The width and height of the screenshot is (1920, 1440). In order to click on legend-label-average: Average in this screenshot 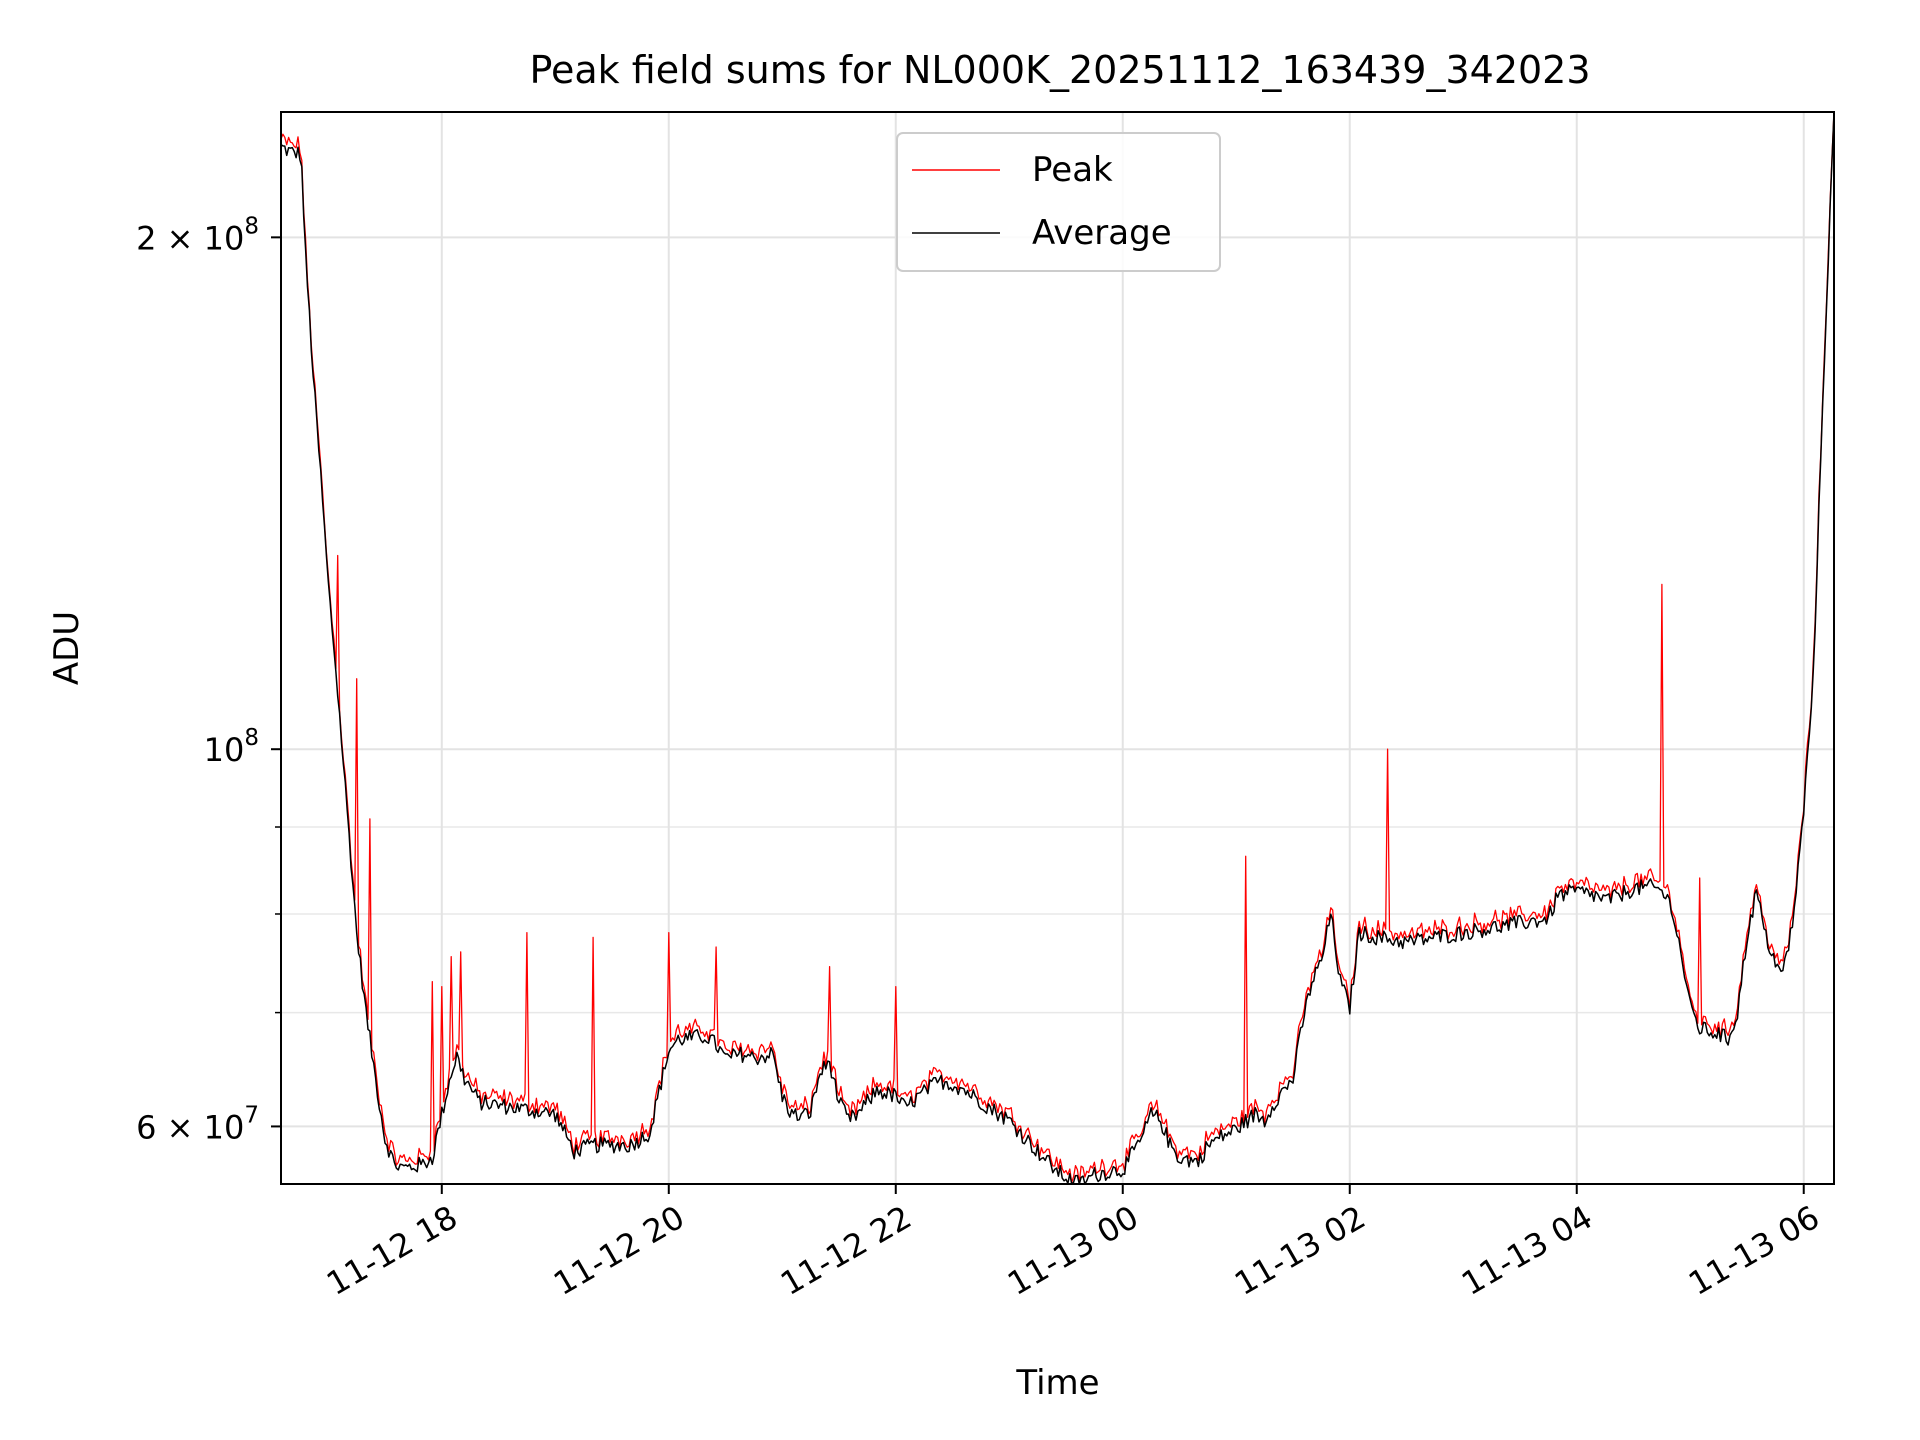, I will do `click(1102, 233)`.